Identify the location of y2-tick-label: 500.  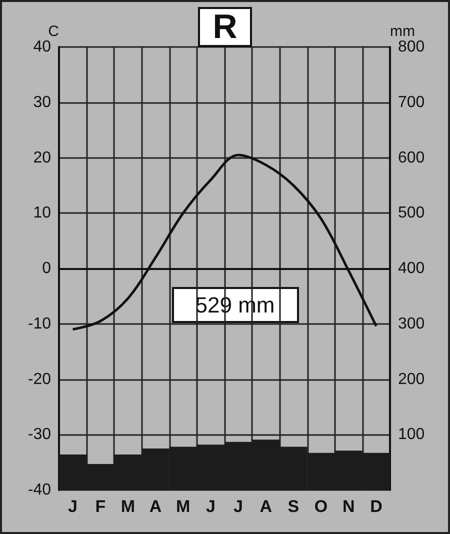
(411, 213).